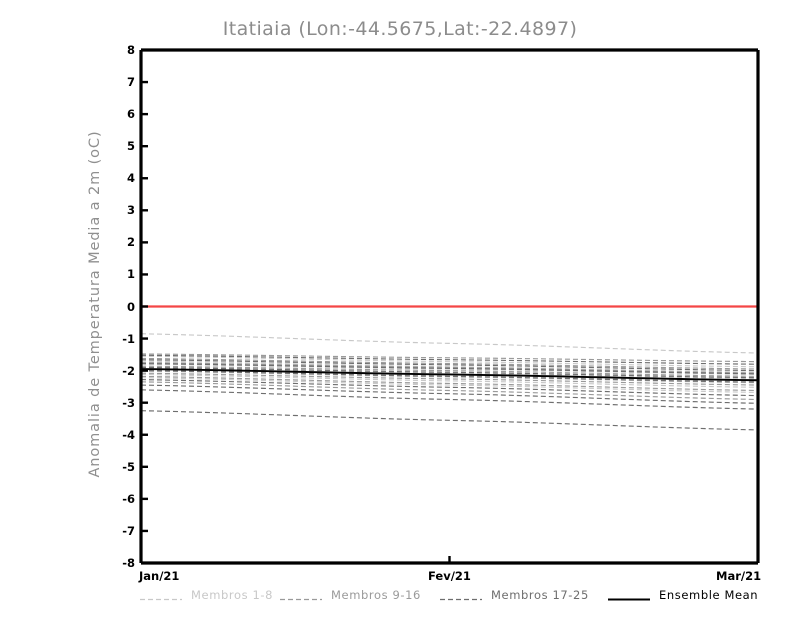 The height and width of the screenshot is (618, 800). I want to click on y-tick-label: -7, so click(128, 530).